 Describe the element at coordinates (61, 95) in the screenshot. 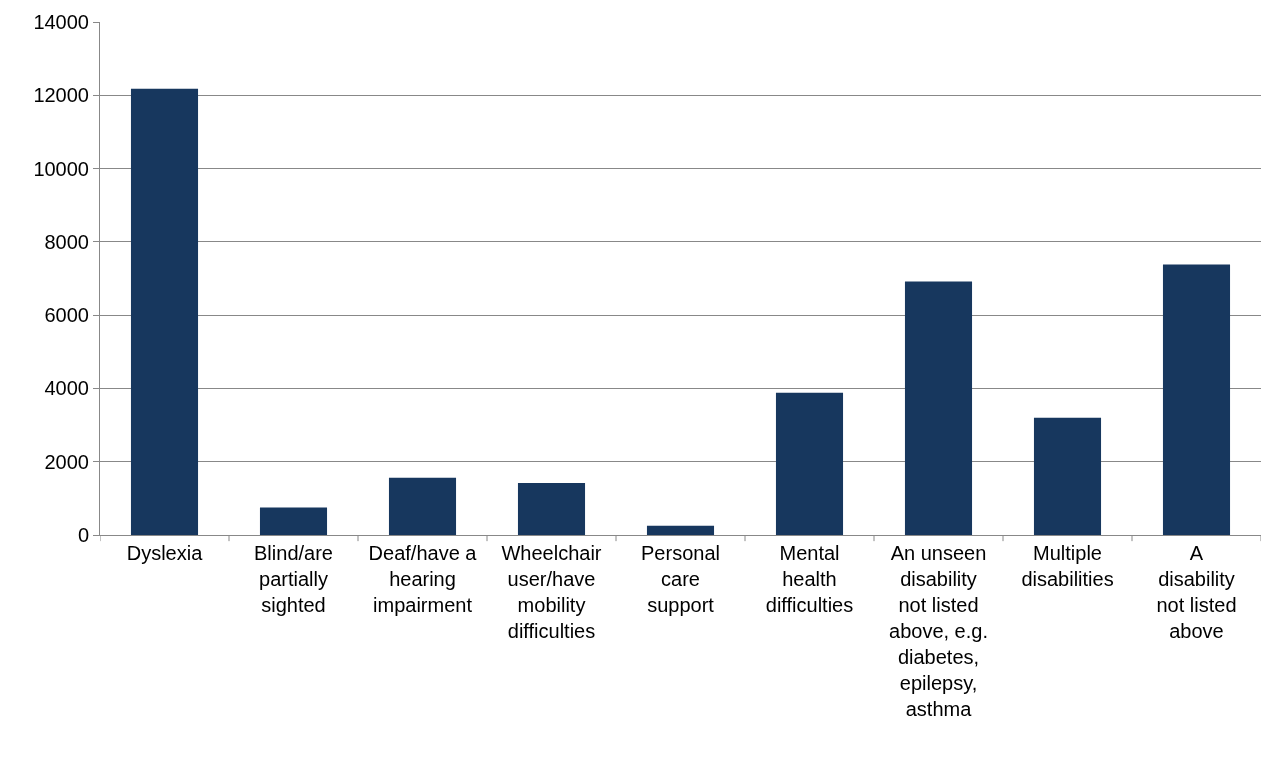

I see `y-tick-label: 12000` at that location.